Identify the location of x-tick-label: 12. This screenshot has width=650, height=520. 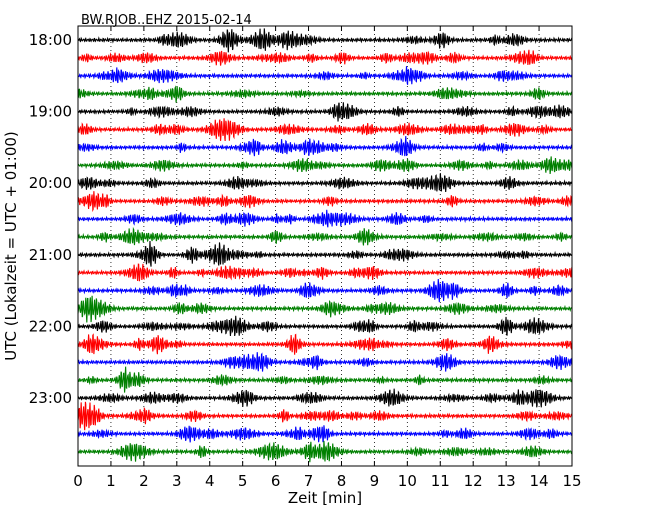
(473, 481).